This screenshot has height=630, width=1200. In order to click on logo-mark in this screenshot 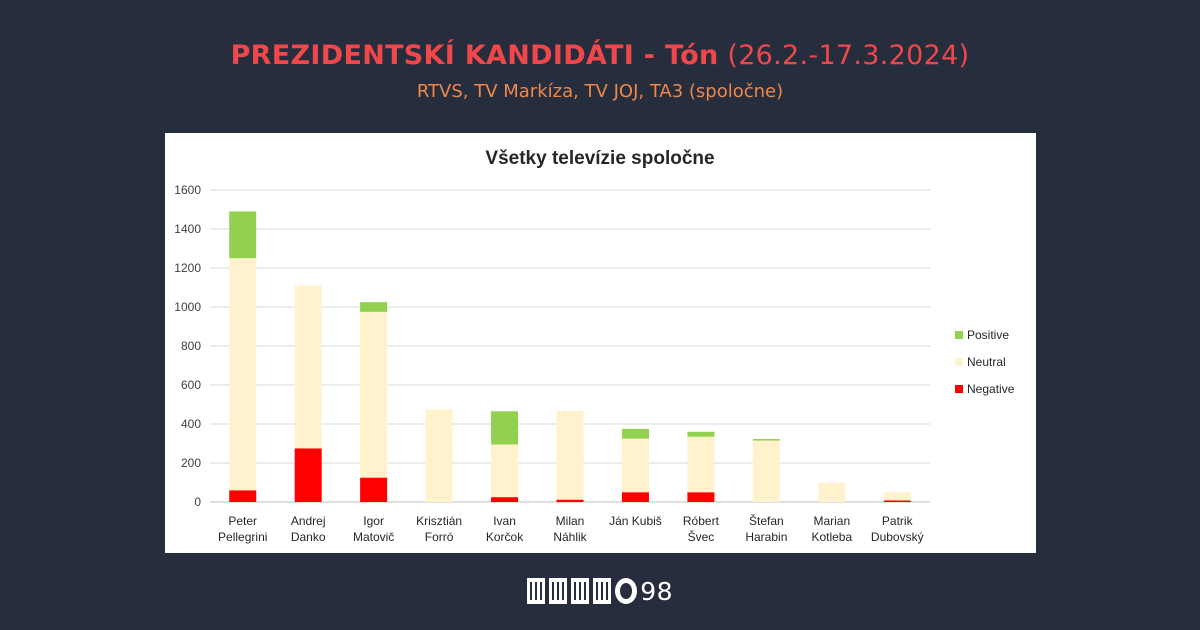, I will do `click(569, 591)`.